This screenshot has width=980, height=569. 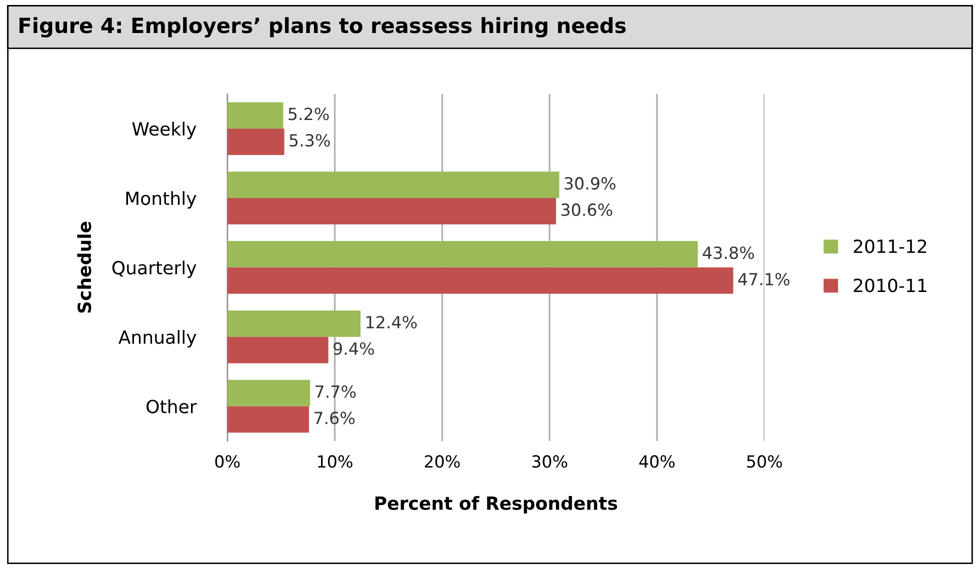 I want to click on data-label: 5.3%, so click(x=310, y=140).